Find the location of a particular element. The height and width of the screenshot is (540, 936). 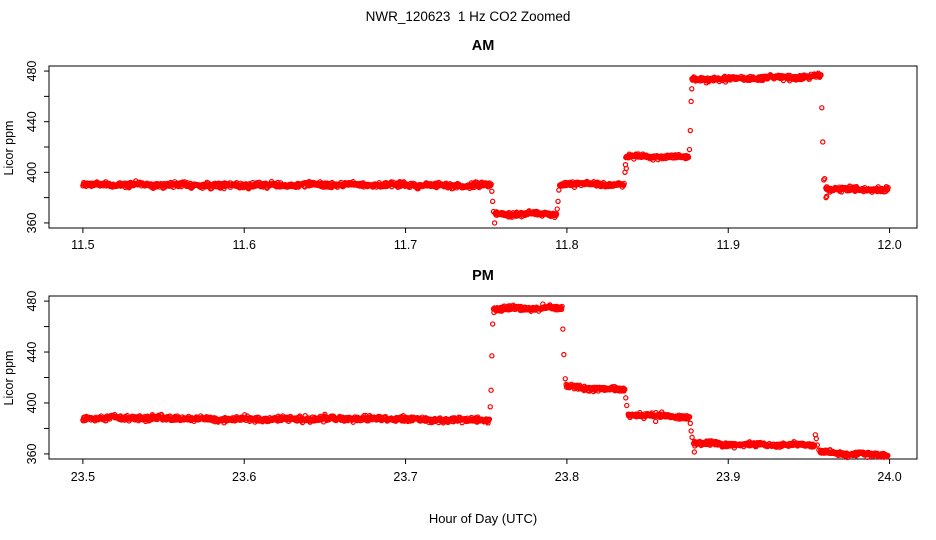

panel-title-pm: PM is located at coordinates (483, 276).